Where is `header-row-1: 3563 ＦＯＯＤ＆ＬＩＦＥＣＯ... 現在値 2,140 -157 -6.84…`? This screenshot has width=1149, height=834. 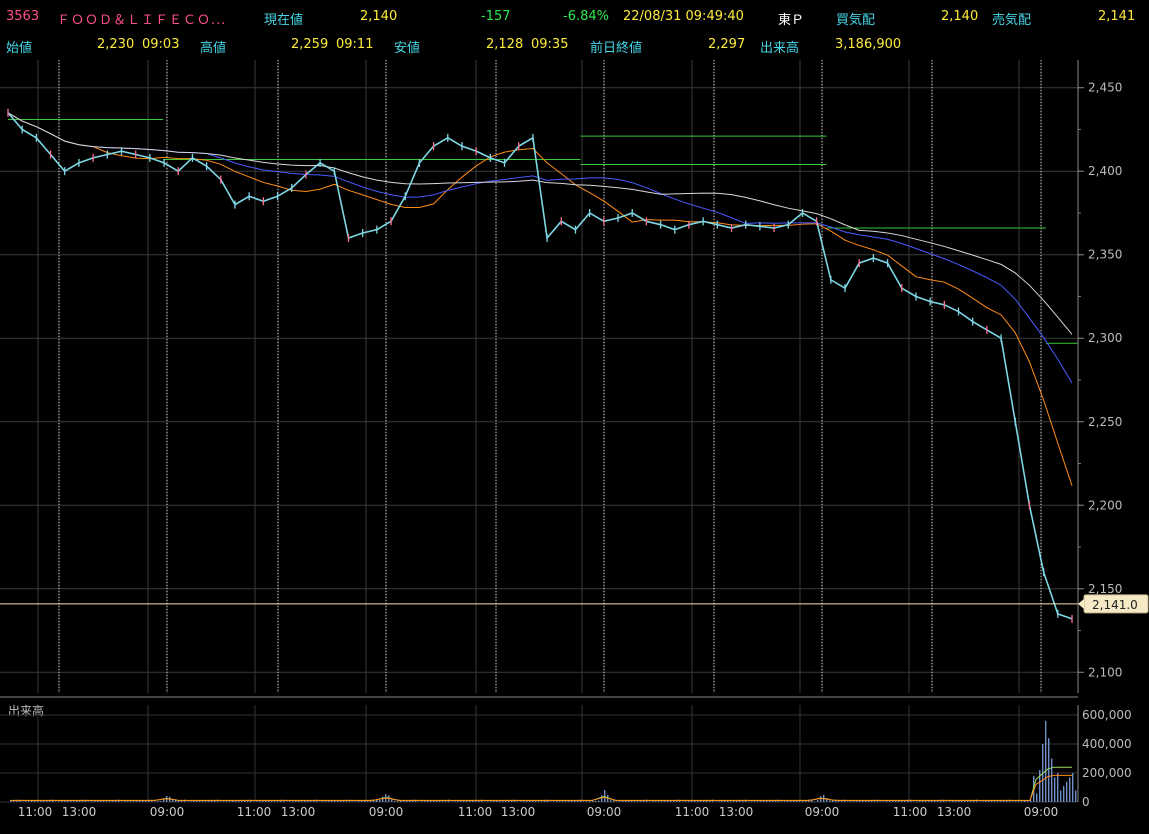 header-row-1: 3563 ＦＯＯＤ＆ＬＩＦＥＣＯ... 現在値 2,140 -157 -6.84… is located at coordinates (574, 18).